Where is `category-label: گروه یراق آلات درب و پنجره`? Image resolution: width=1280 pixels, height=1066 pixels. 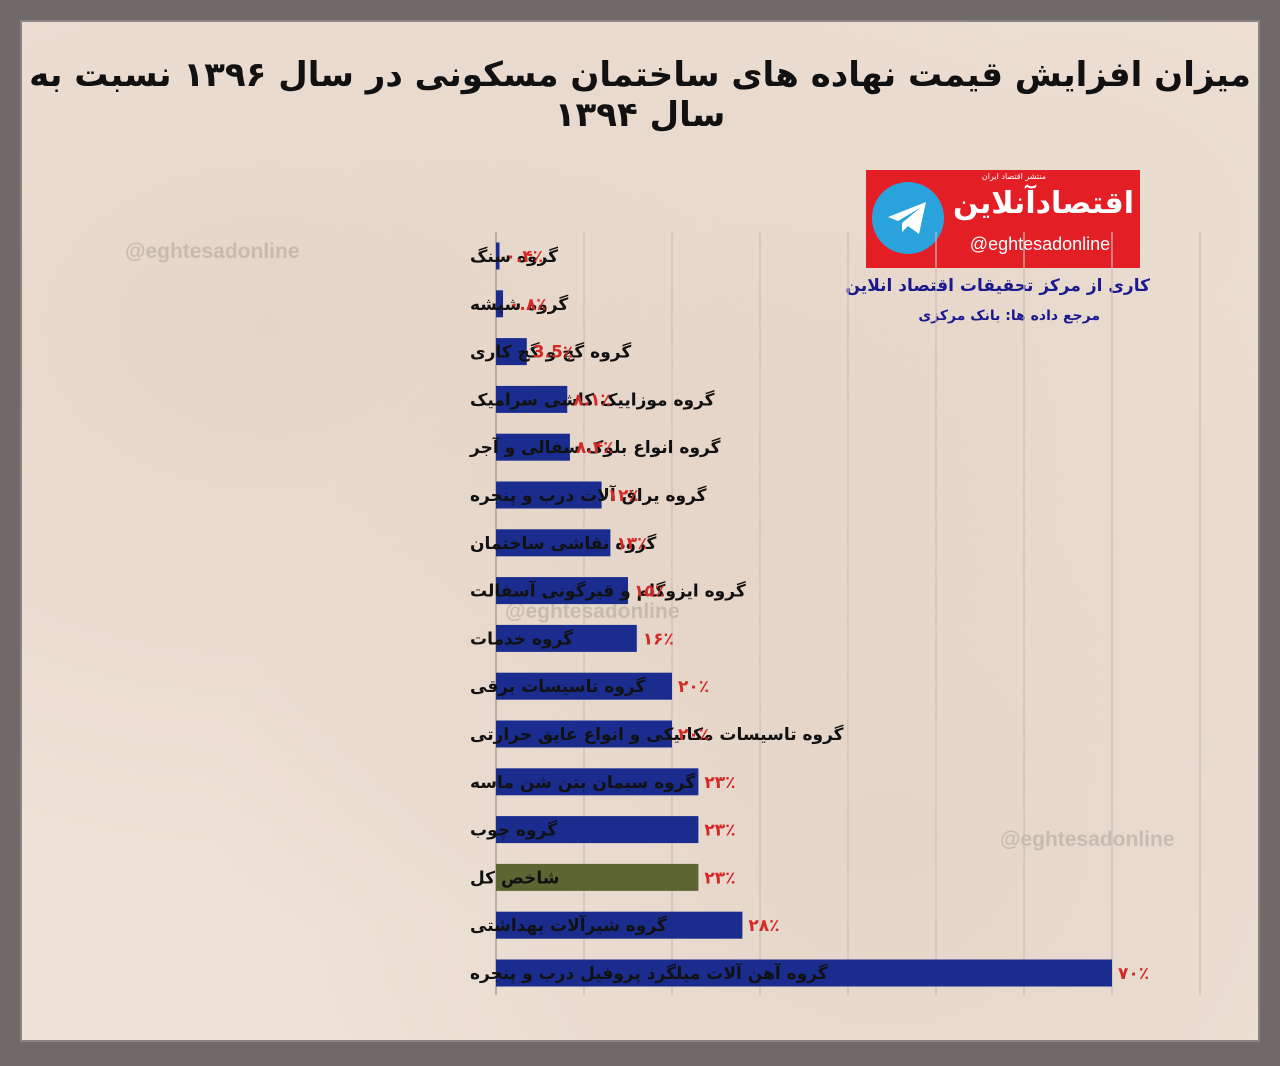
category-label: گروه یراق آلات درب و پنجره is located at coordinates (588, 495).